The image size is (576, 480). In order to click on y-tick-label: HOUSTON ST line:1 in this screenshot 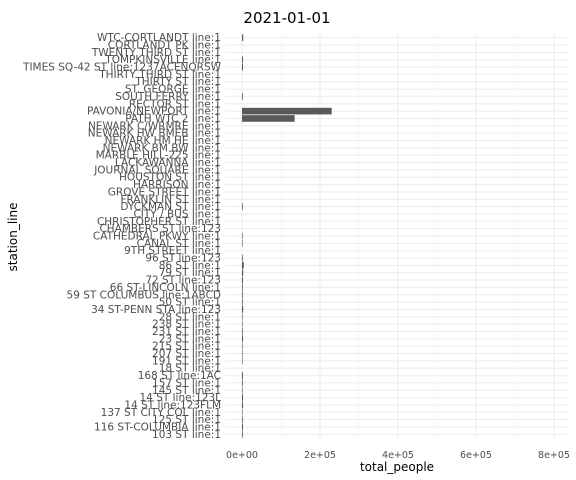, I will do `click(170, 178)`.